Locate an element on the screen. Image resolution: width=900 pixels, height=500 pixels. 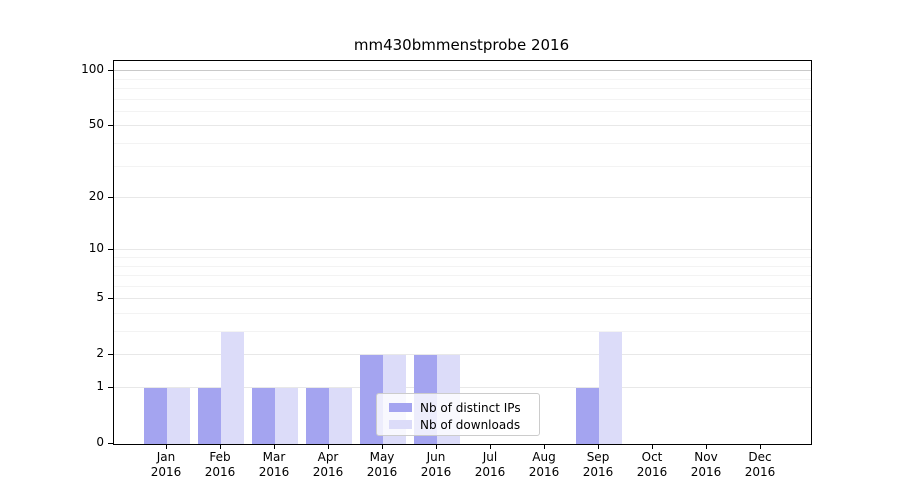
month-label: Apr is located at coordinates (328, 457).